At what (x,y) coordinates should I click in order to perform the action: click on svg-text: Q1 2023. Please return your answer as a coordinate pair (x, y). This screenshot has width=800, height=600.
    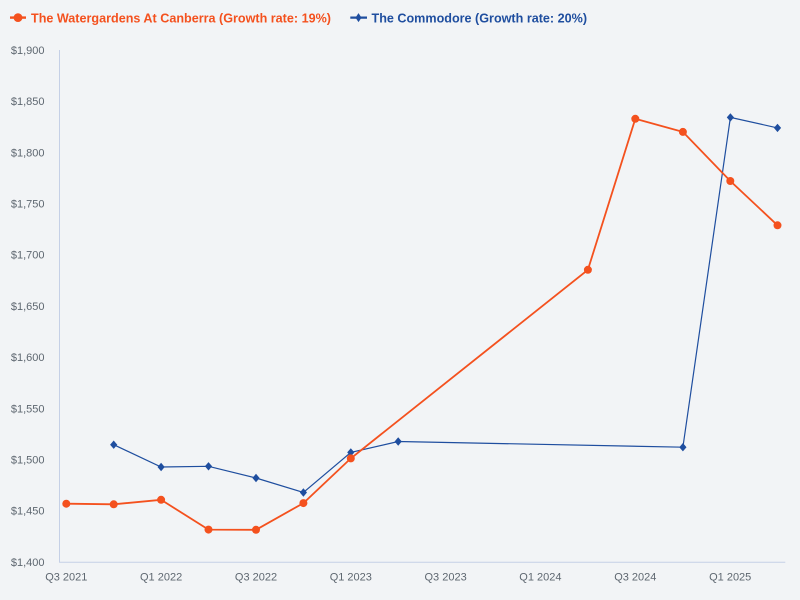
    Looking at the image, I should click on (351, 577).